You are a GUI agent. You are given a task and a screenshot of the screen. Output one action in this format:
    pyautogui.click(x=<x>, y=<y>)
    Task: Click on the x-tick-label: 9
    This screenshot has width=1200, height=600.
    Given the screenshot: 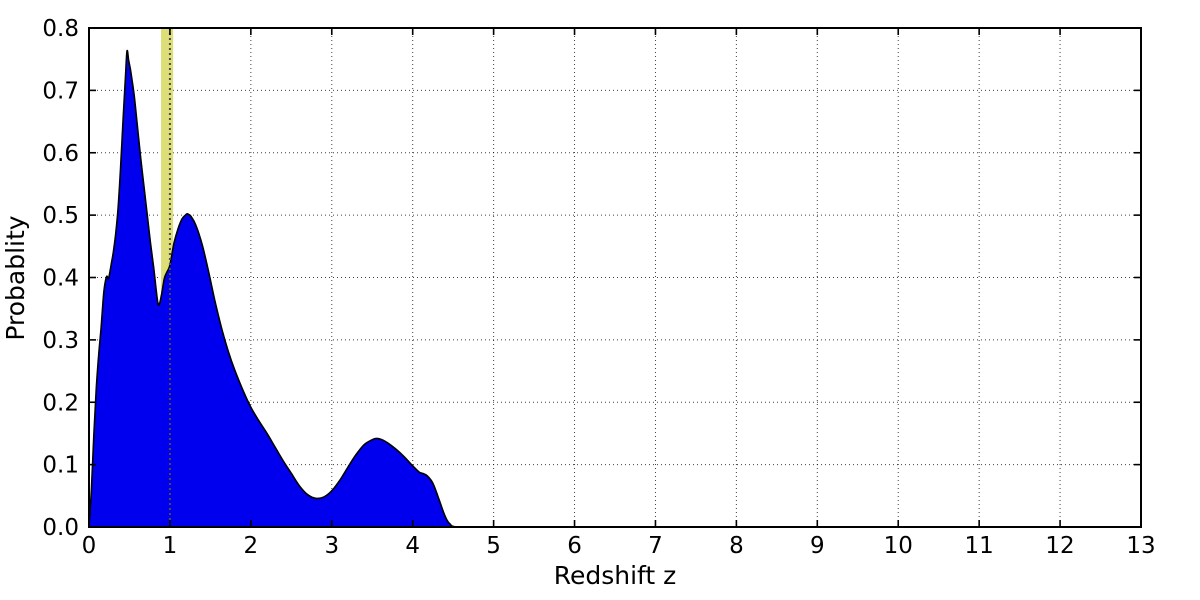 What is the action you would take?
    pyautogui.click(x=817, y=546)
    